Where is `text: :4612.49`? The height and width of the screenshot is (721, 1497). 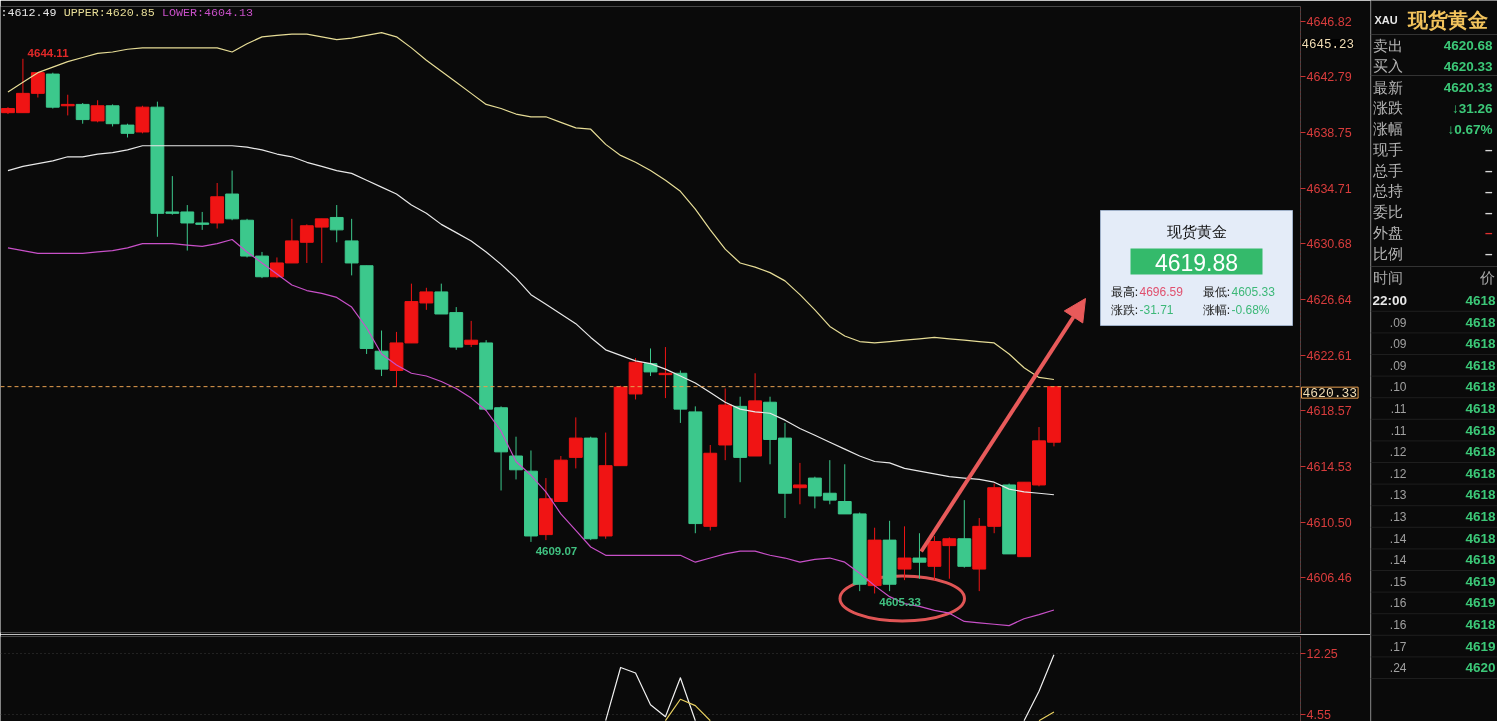 text: :4612.49 is located at coordinates (28, 12).